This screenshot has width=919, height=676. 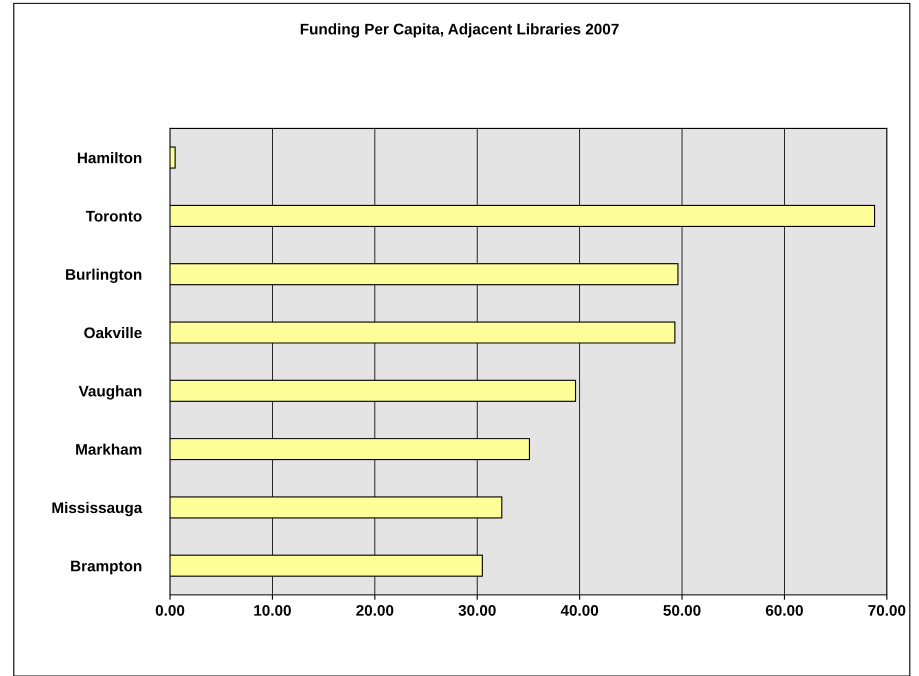 What do you see at coordinates (113, 332) in the screenshot?
I see `y-tick-label: Oakville` at bounding box center [113, 332].